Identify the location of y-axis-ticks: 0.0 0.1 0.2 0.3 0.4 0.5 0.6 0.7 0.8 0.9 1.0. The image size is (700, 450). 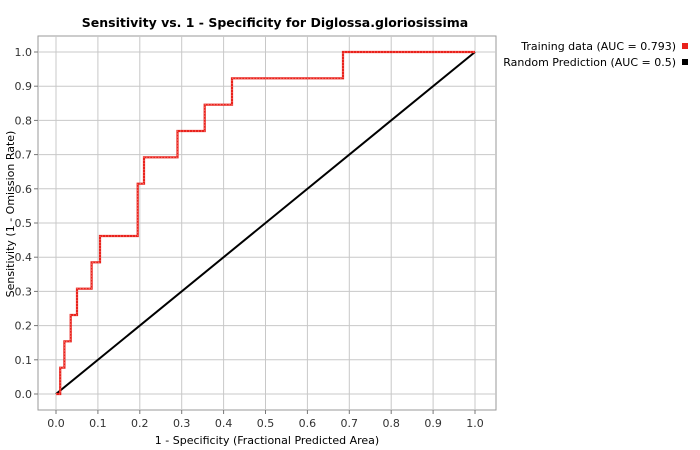
(26, 223).